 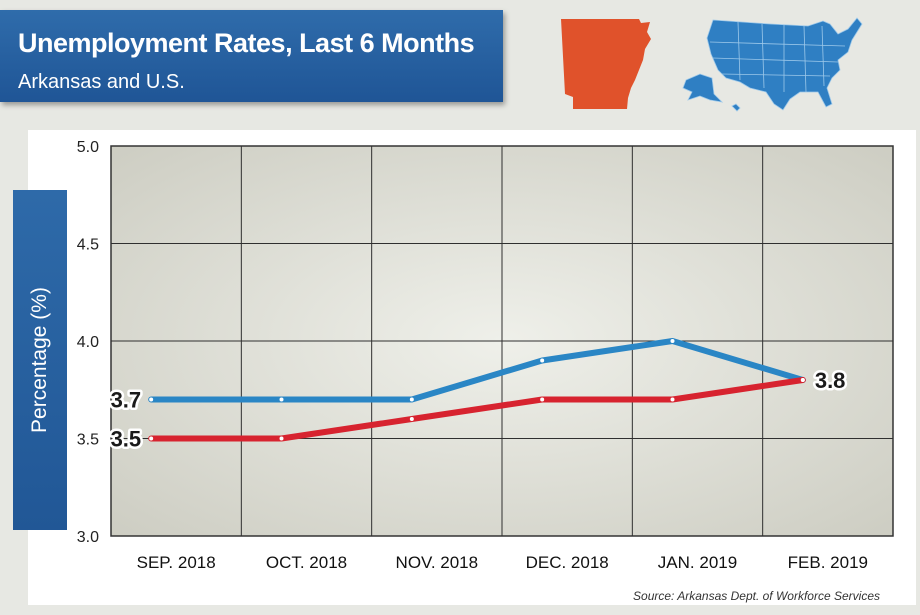 I want to click on chart-subtitle: Arkansas and U.S., so click(x=101, y=82).